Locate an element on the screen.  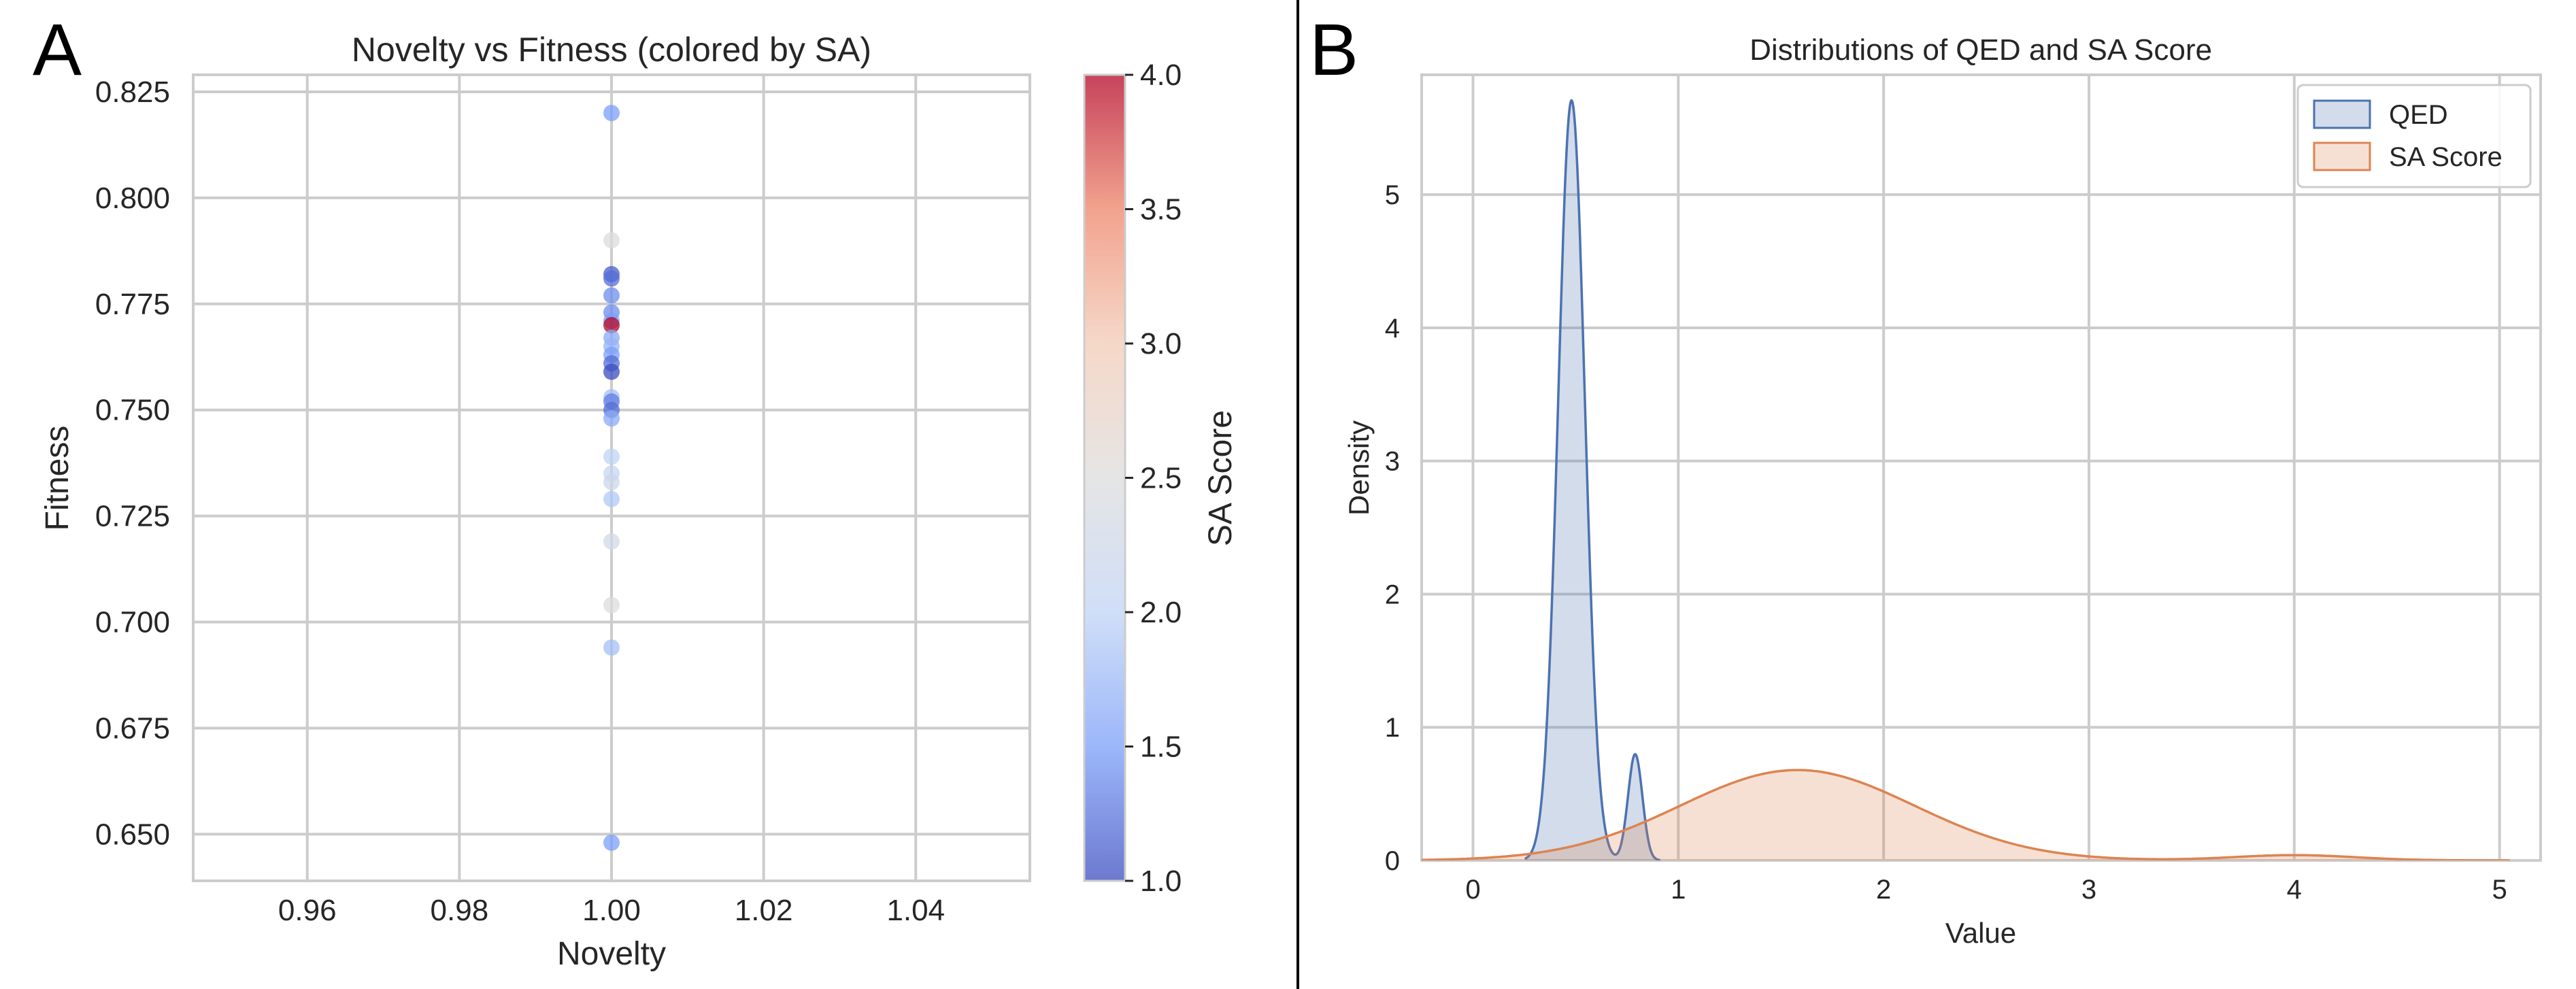
panel-b-title: Distributions of QED and SA Score is located at coordinates (1981, 50).